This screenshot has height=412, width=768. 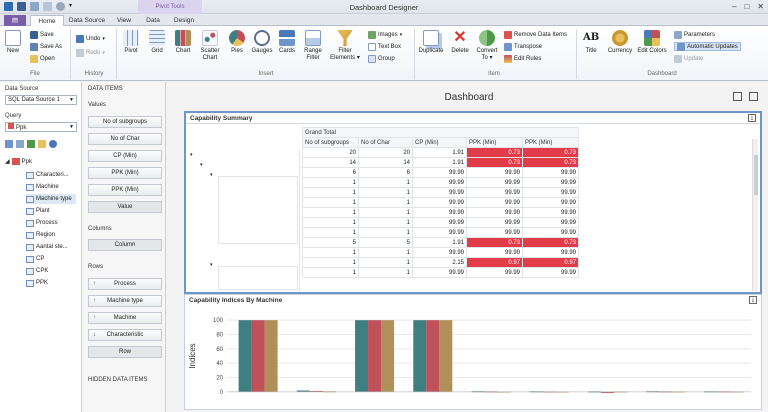 I want to click on row-item: ↓ Characteristic, so click(x=125, y=335).